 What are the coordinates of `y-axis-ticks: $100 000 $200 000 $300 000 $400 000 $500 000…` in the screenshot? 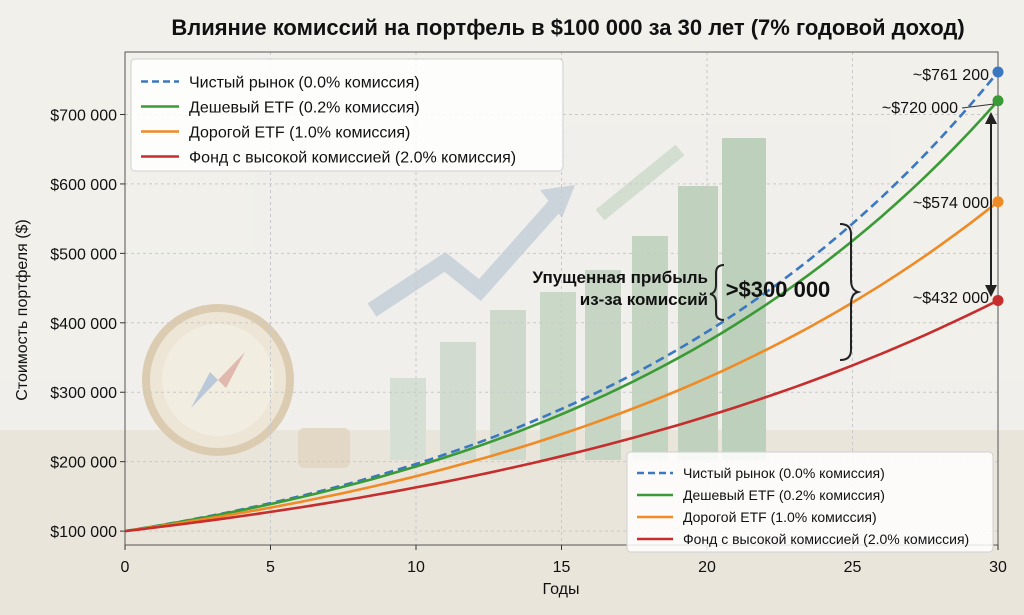 It's located at (87, 324).